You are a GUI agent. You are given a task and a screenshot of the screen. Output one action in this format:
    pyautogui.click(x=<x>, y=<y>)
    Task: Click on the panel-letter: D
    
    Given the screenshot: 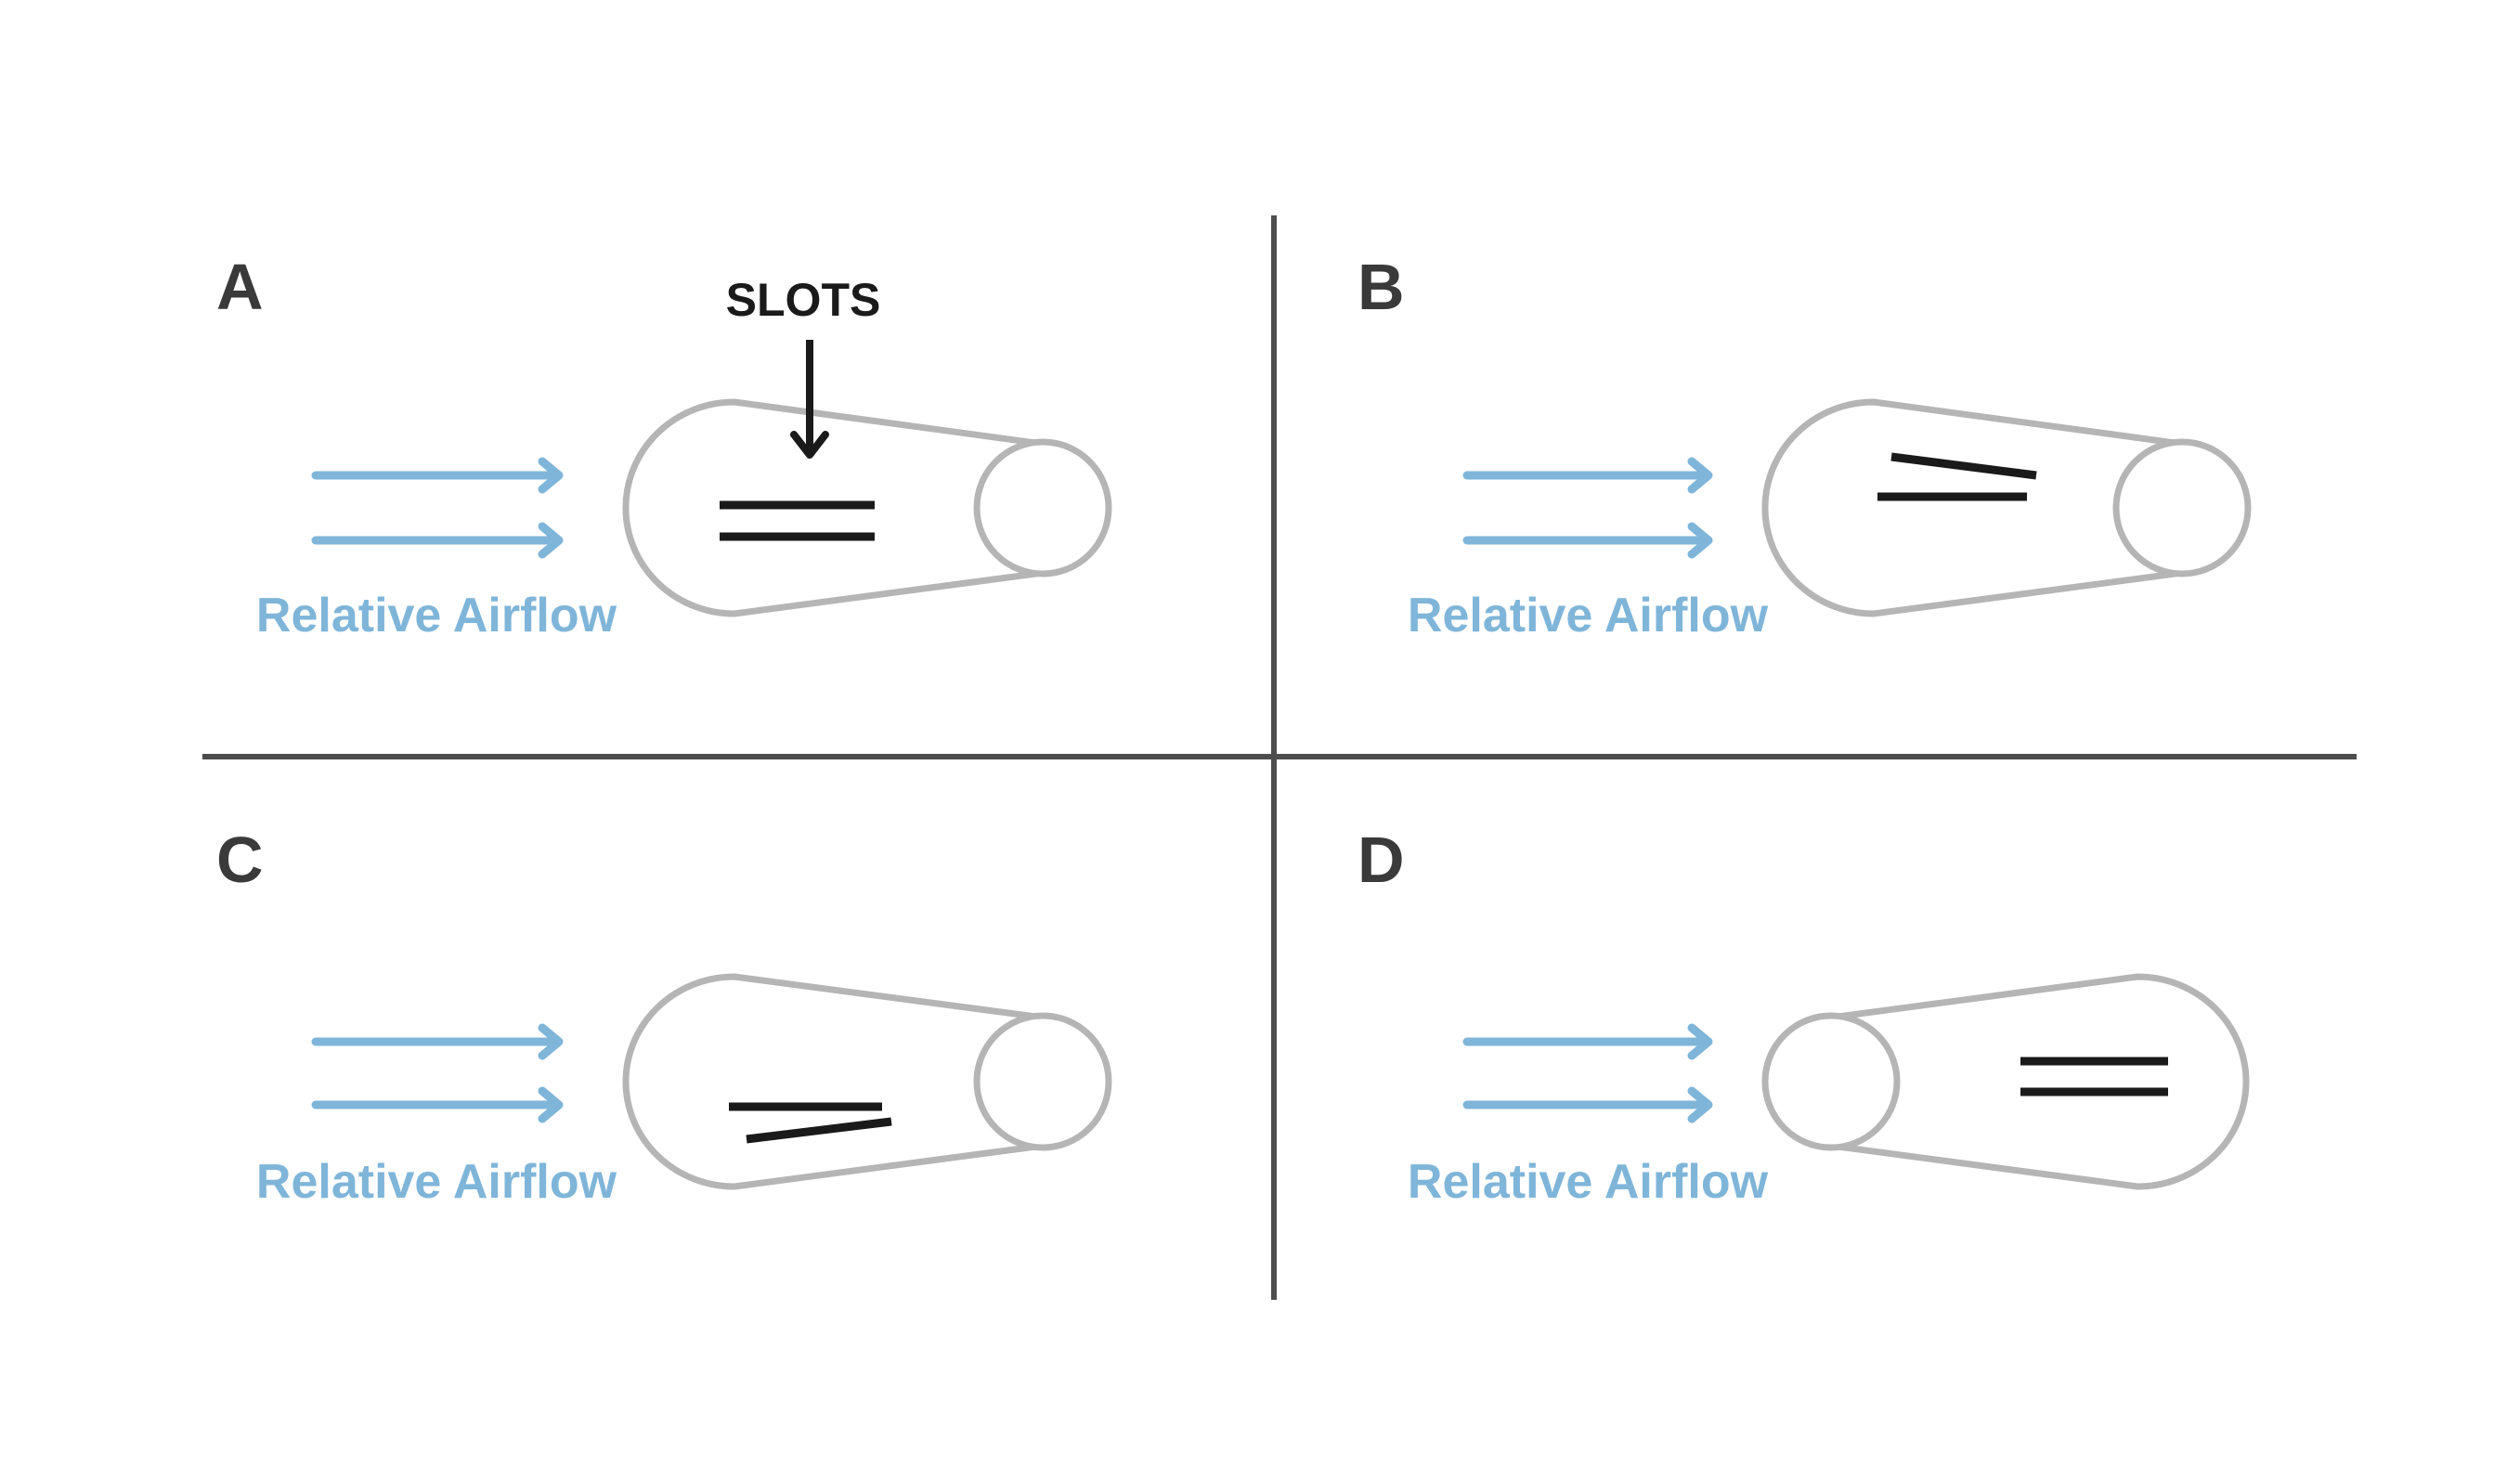 What is the action you would take?
    pyautogui.click(x=1381, y=860)
    